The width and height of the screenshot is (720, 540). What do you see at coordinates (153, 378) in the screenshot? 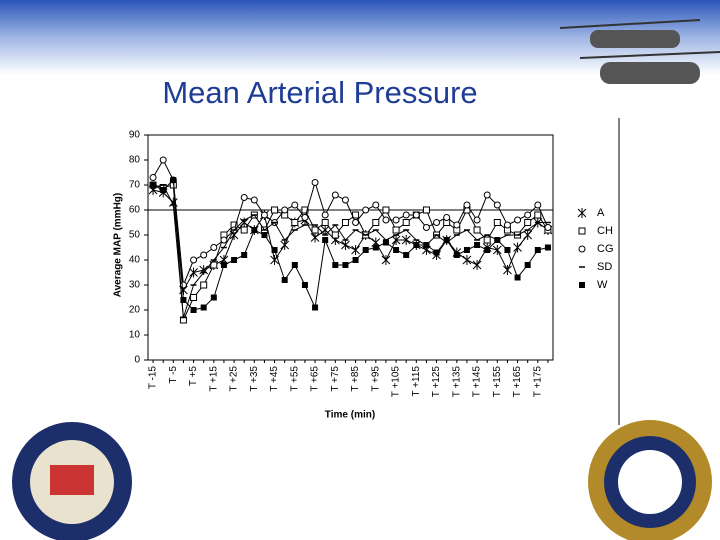
I see `x-tick-label: T -15` at bounding box center [153, 378].